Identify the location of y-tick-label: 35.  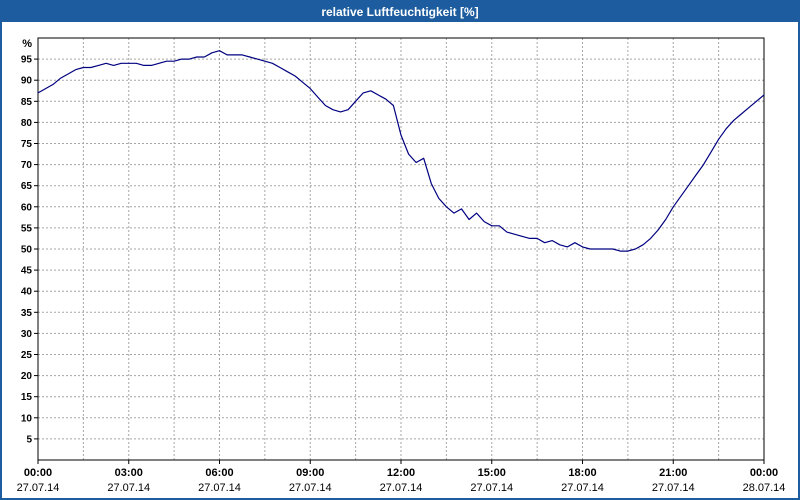
(27, 313).